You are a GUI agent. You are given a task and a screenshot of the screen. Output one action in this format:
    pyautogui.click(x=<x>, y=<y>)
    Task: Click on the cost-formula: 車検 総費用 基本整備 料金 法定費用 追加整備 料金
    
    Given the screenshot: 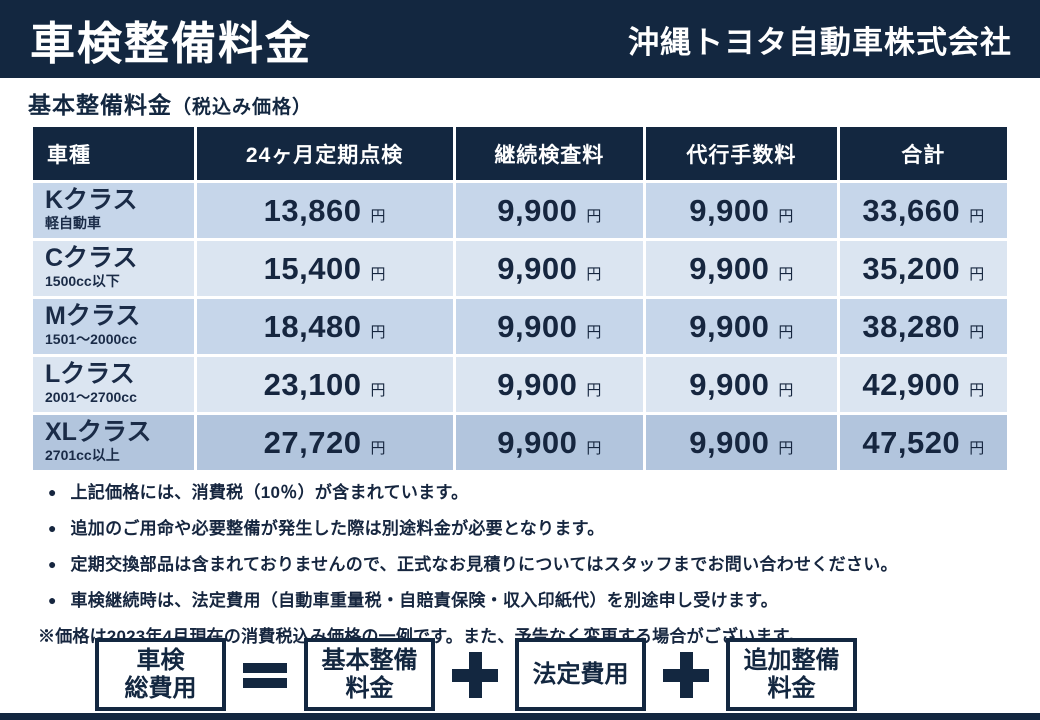 What is the action you would take?
    pyautogui.click(x=476, y=674)
    